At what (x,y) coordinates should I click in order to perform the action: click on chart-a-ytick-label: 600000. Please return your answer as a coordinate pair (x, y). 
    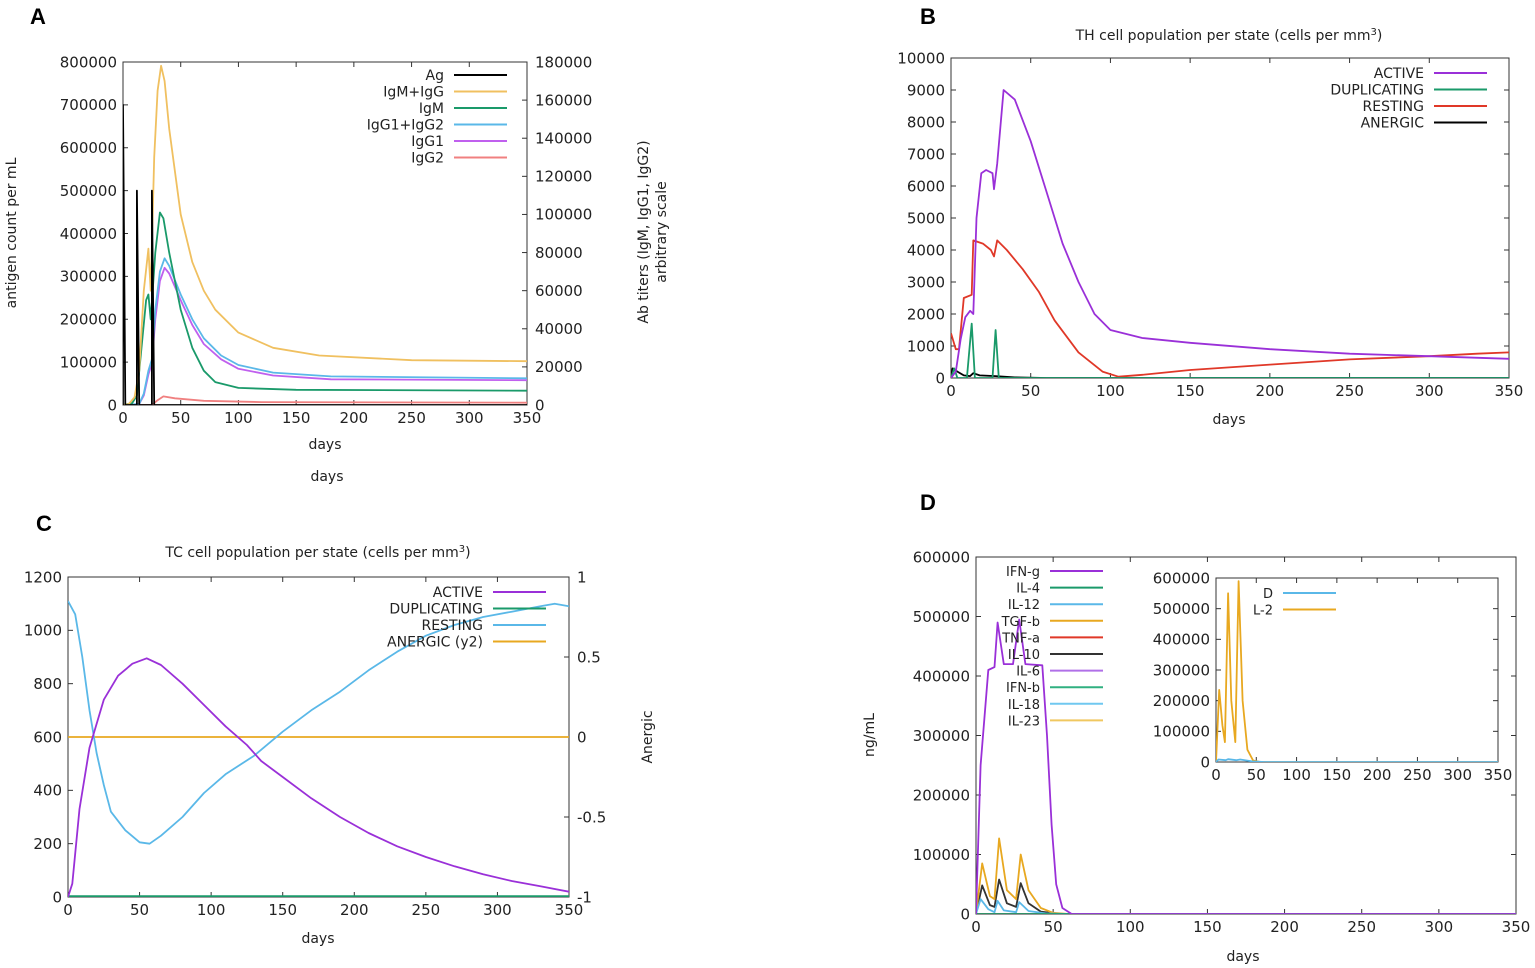
    Looking at the image, I should click on (88, 148).